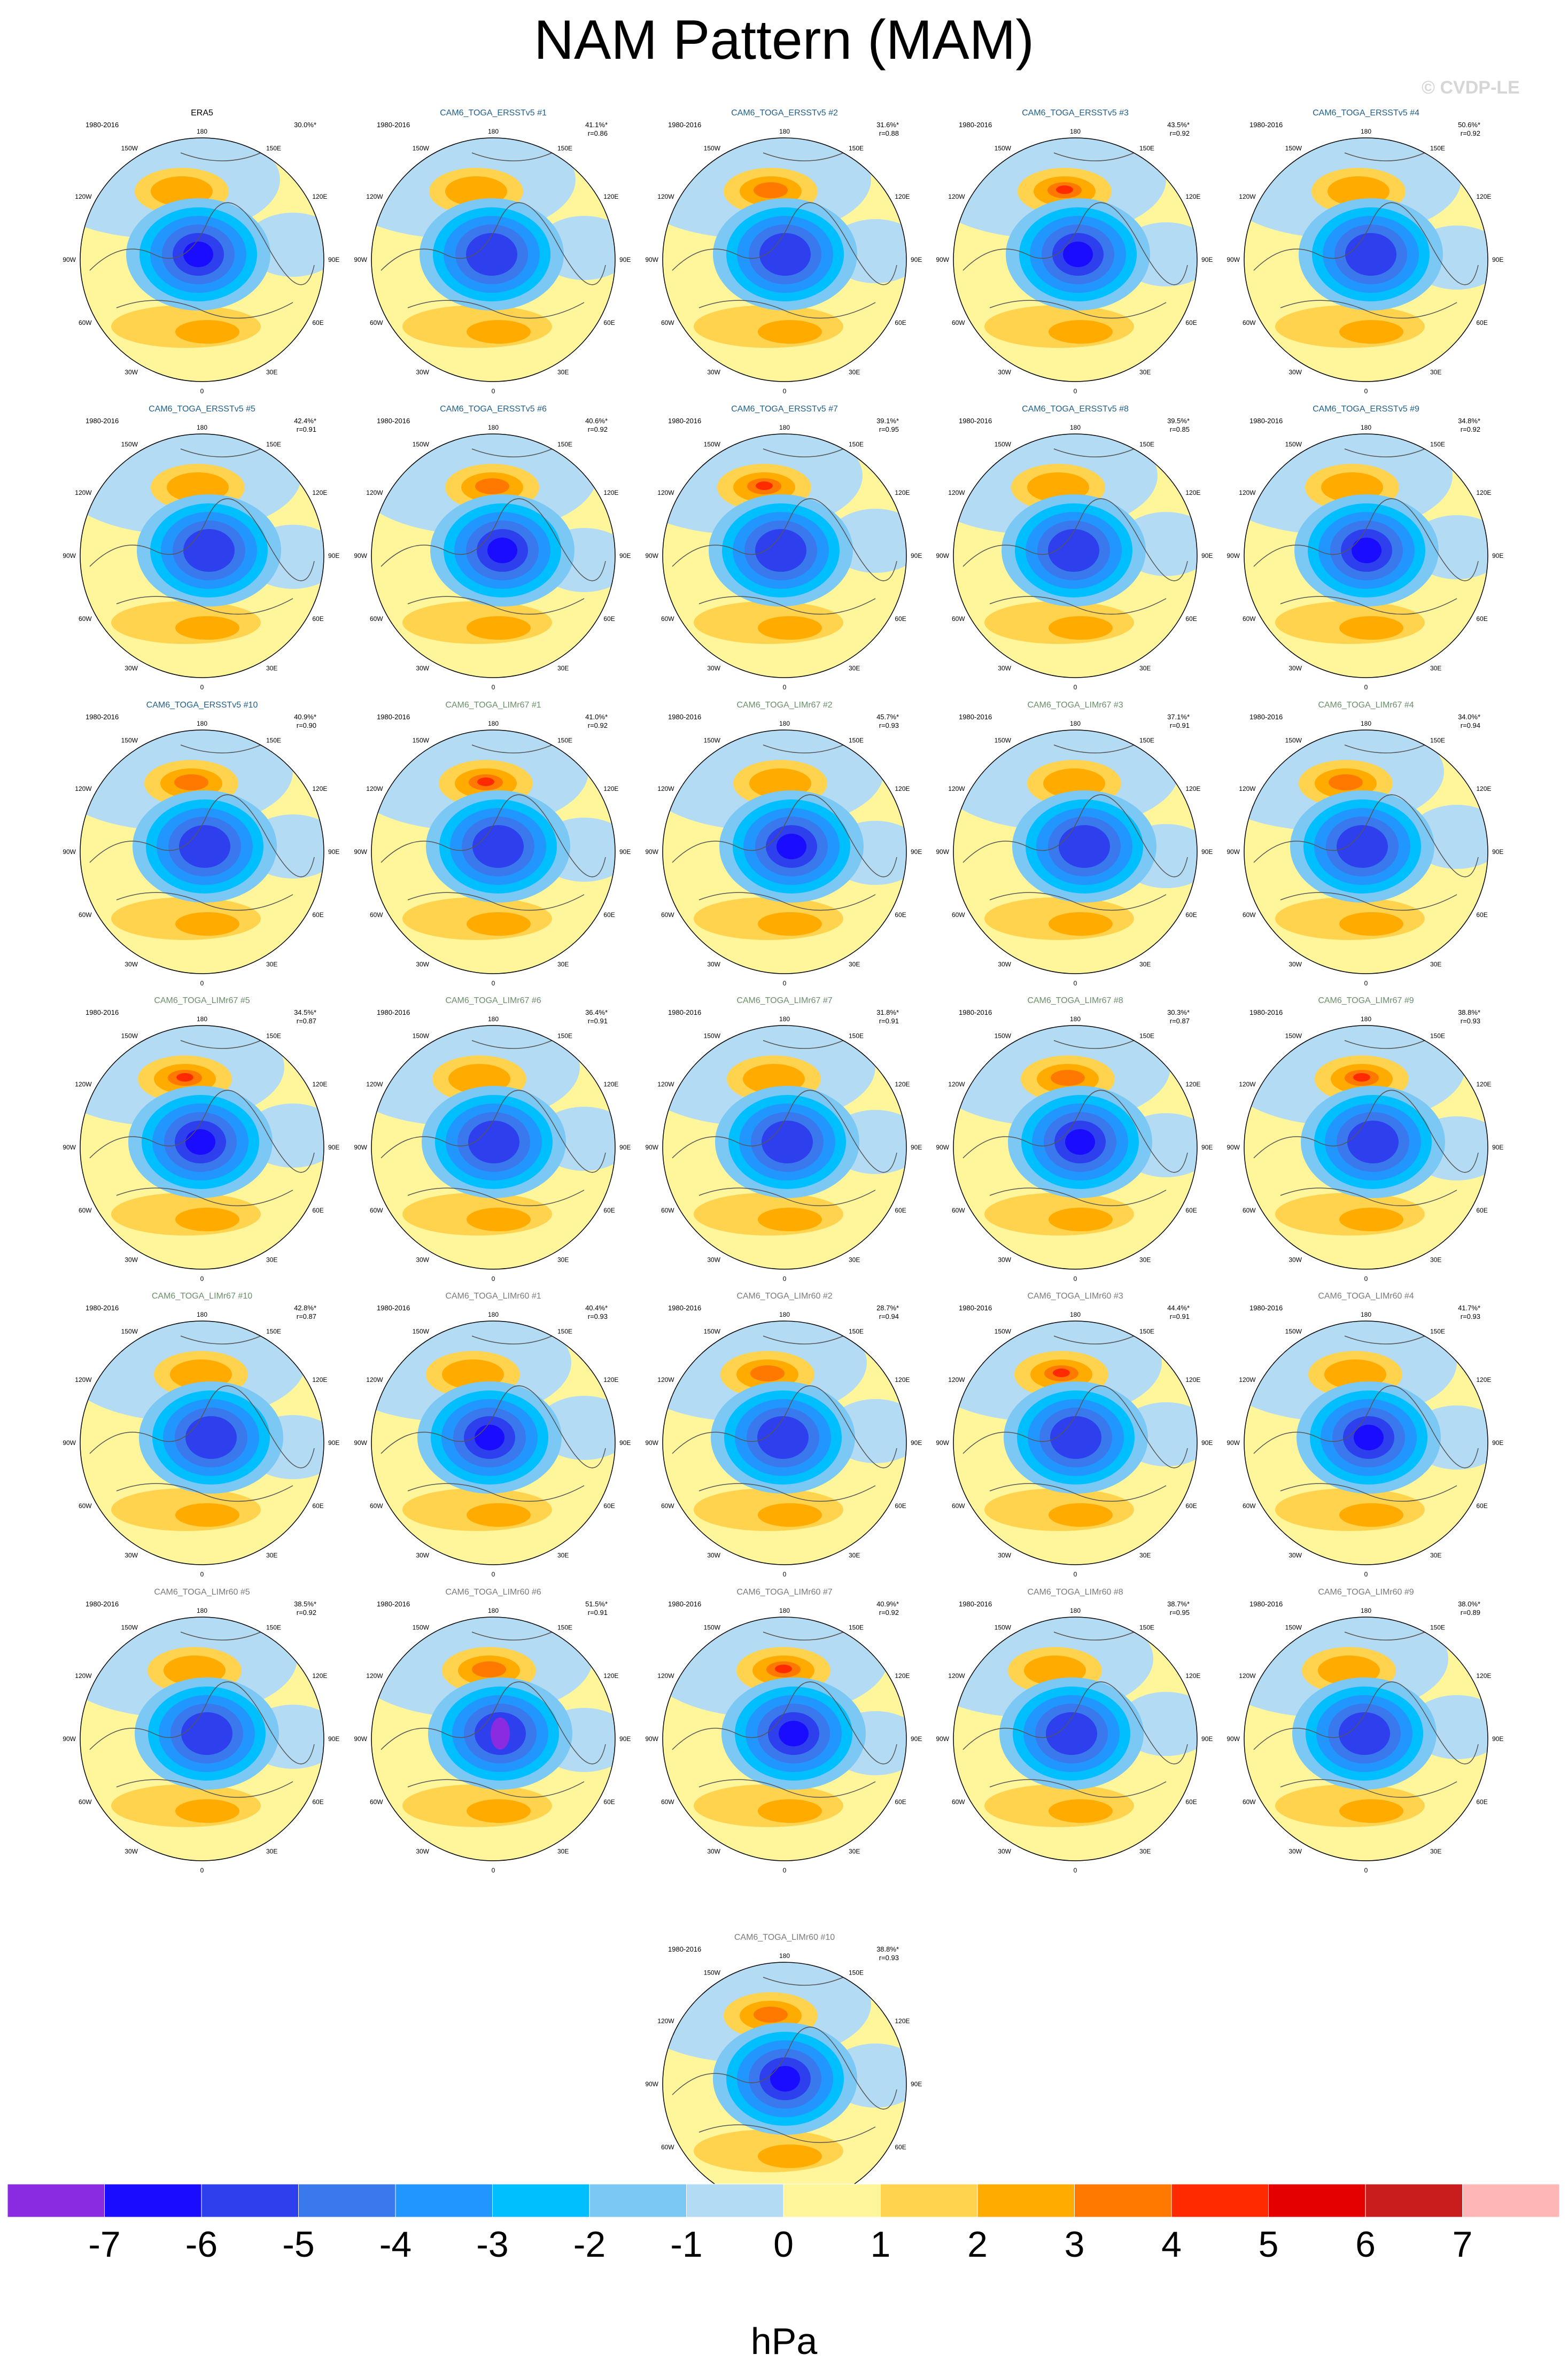 The width and height of the screenshot is (1568, 2362). What do you see at coordinates (686, 2244) in the screenshot?
I see `colorbar-tick-label: -1` at bounding box center [686, 2244].